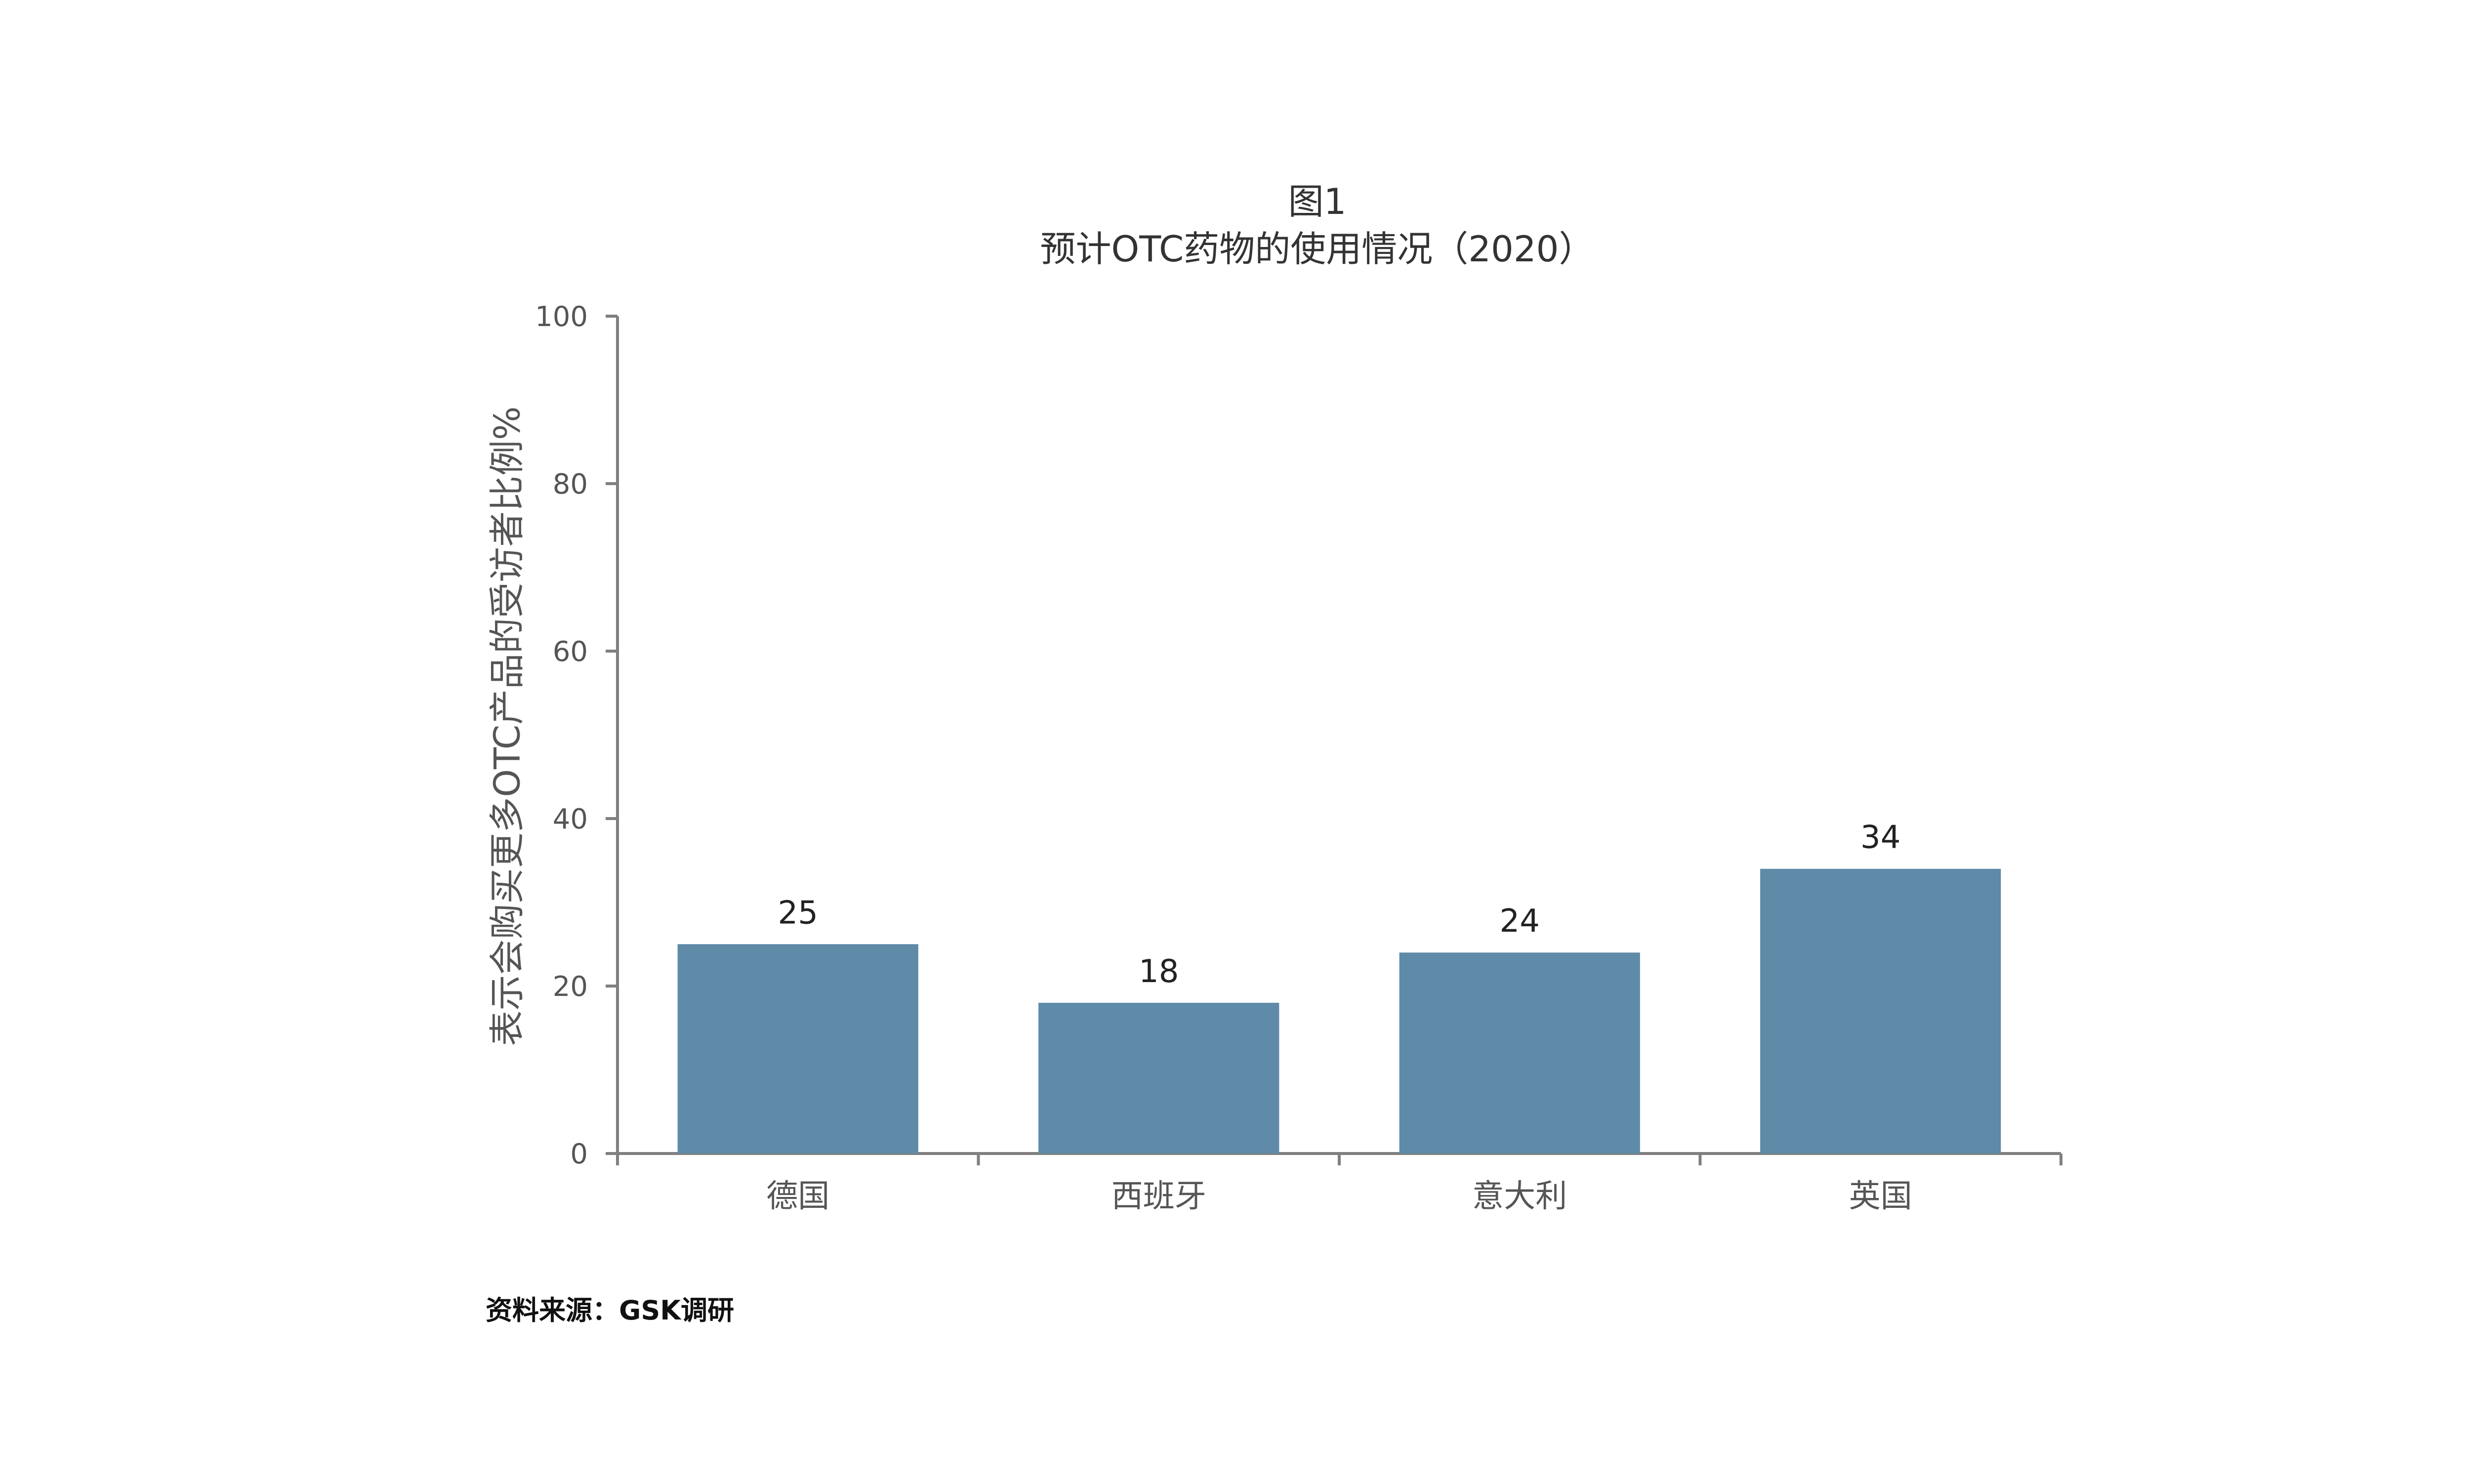  What do you see at coordinates (570, 652) in the screenshot?
I see `y-tick-label: 60` at bounding box center [570, 652].